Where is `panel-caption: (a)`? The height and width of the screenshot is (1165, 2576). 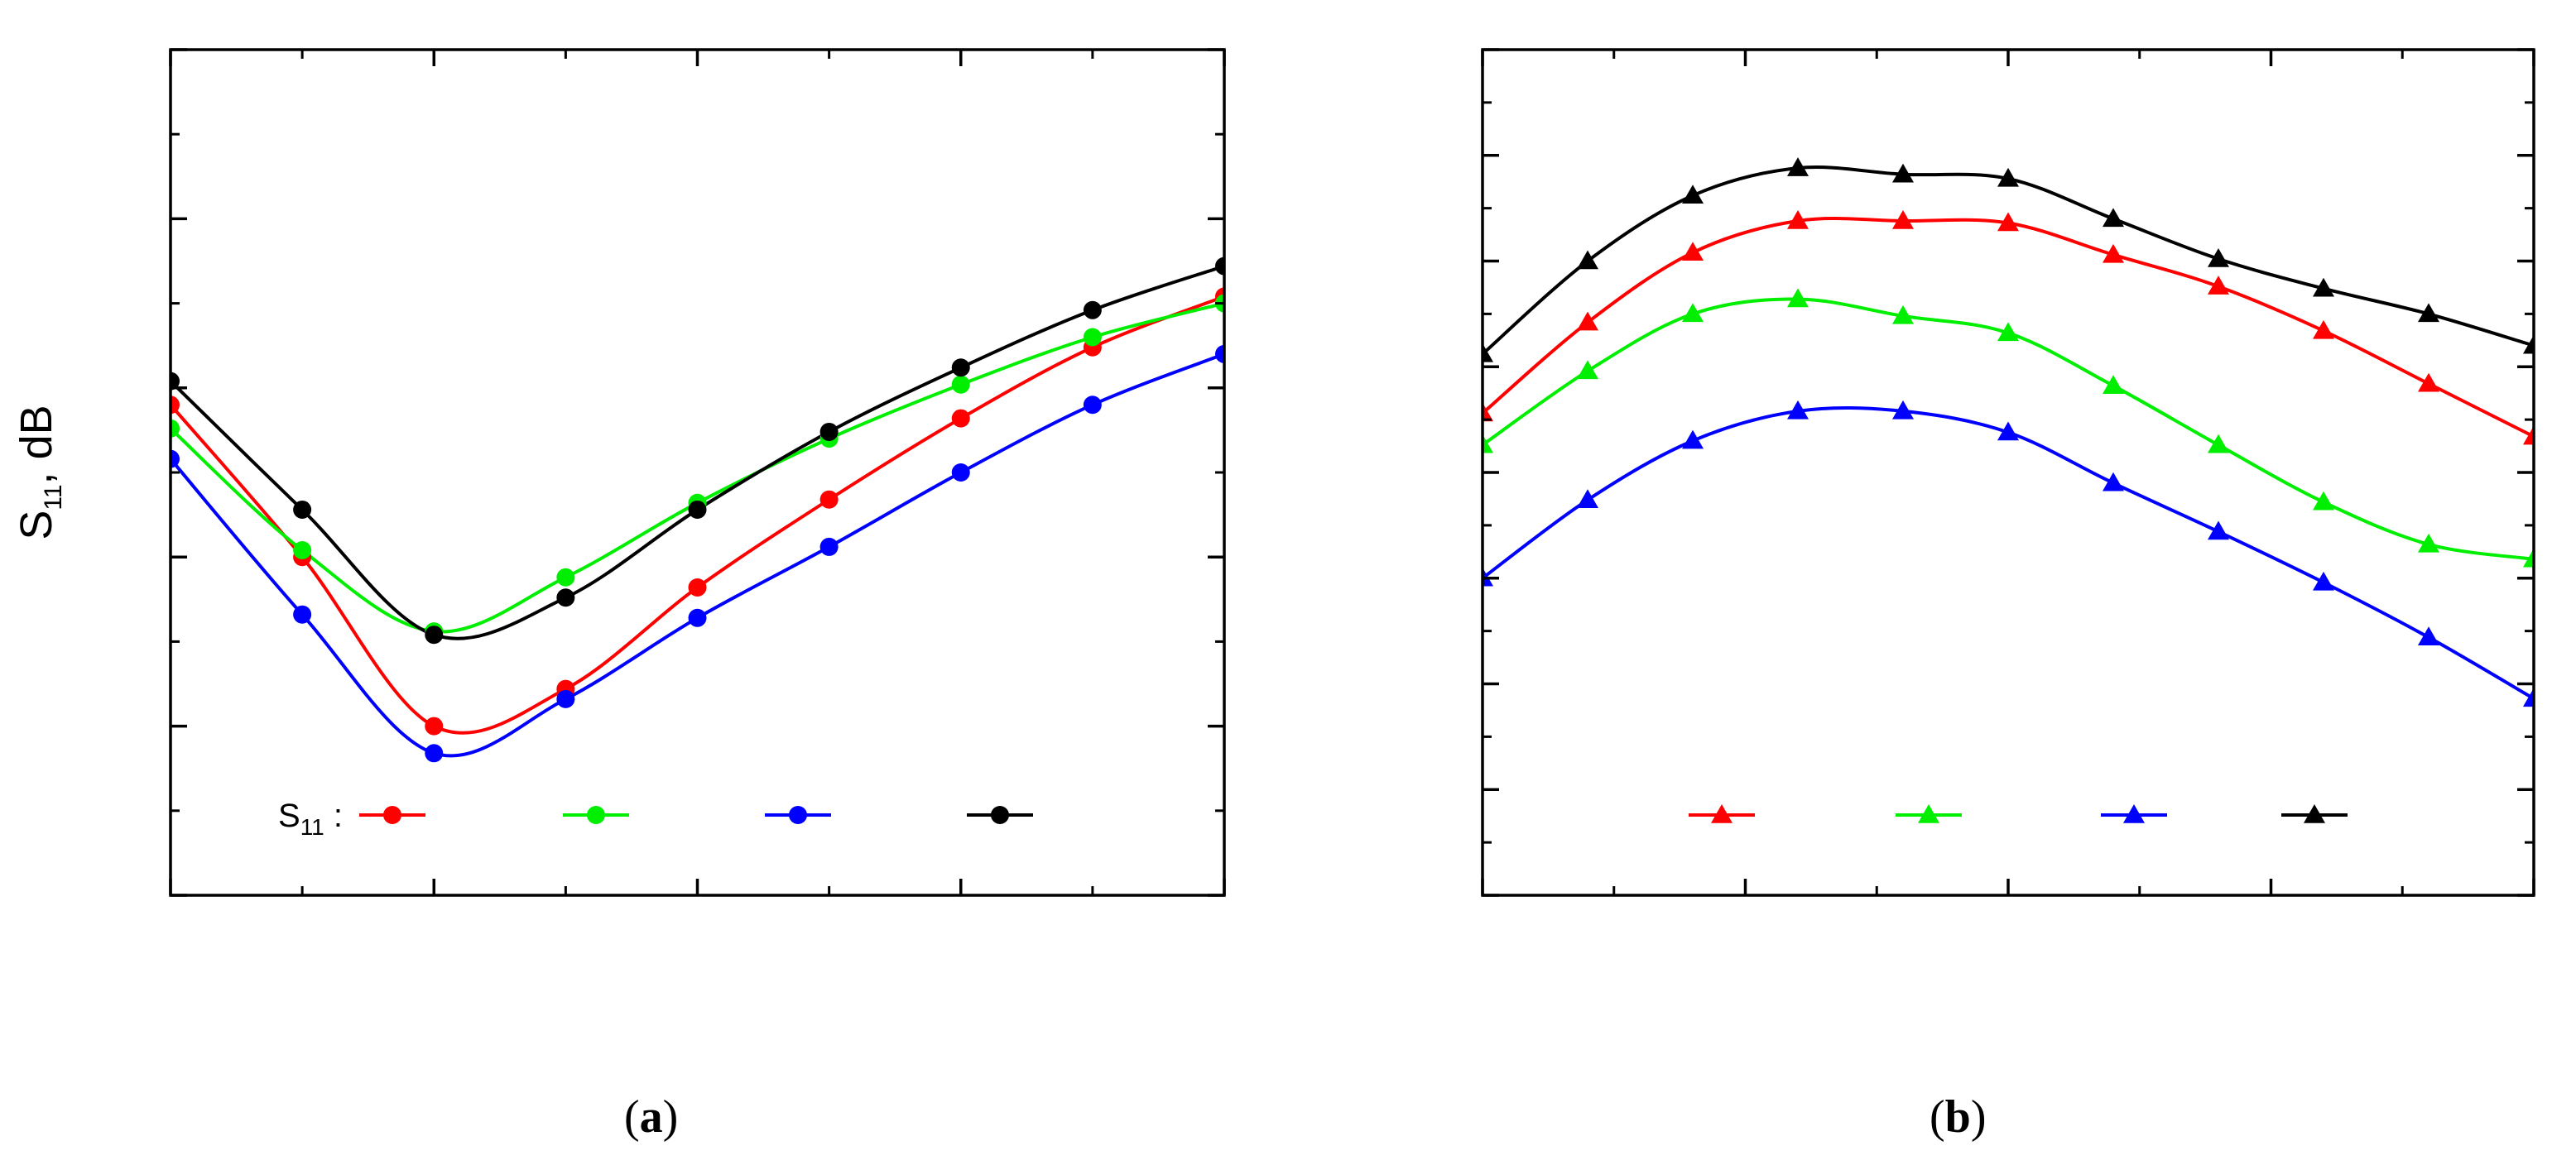
panel-caption: (a) is located at coordinates (651, 1117).